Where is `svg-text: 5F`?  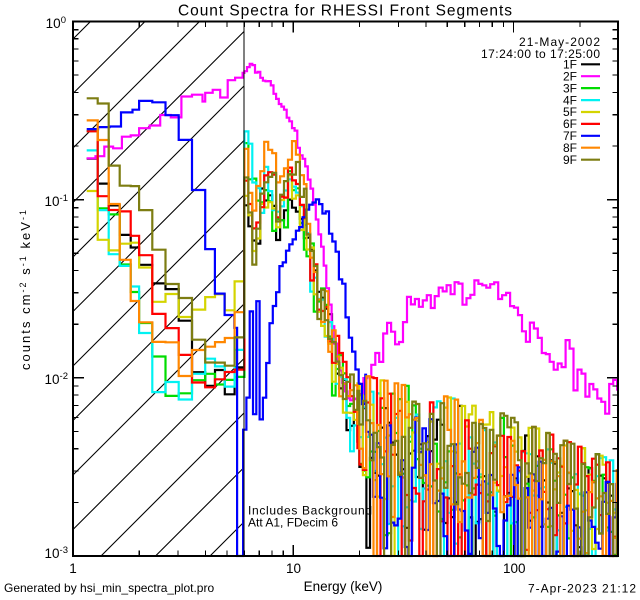
svg-text: 5F is located at coordinates (570, 112).